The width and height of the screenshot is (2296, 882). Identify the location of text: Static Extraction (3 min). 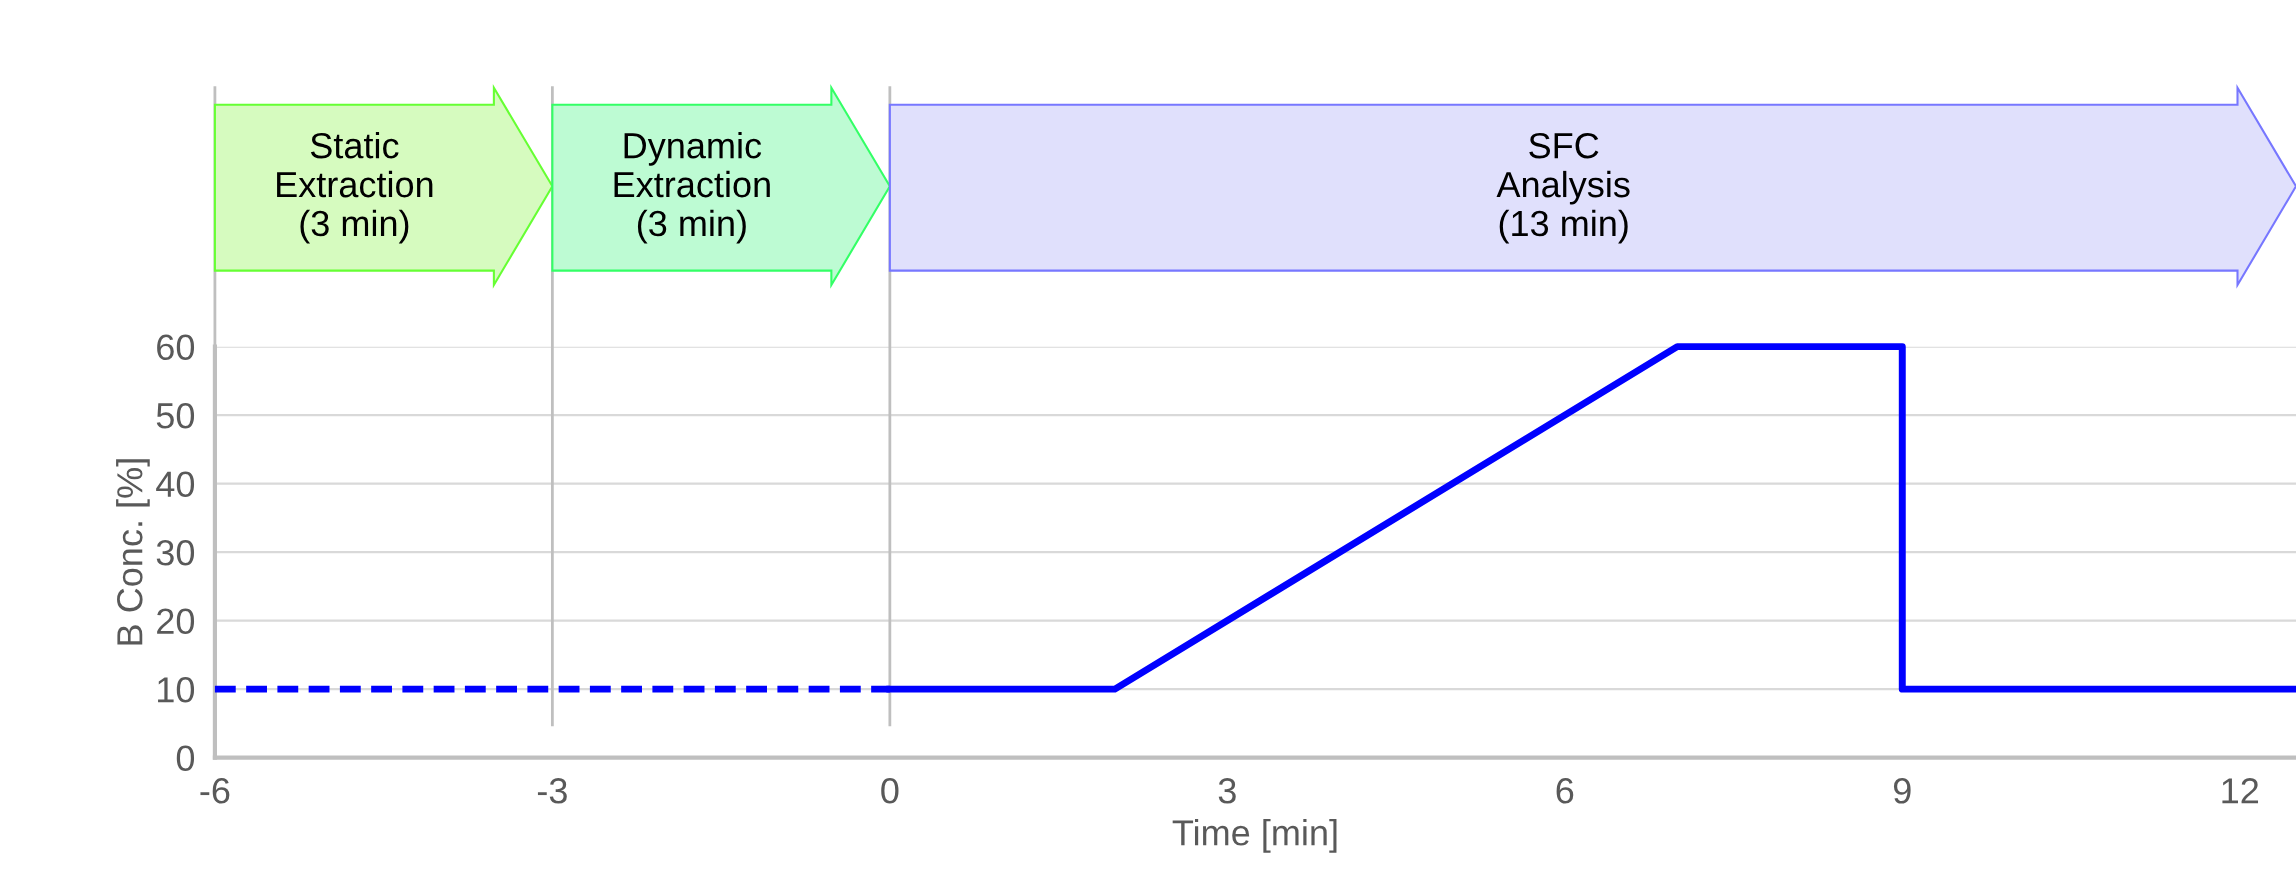
(355, 187).